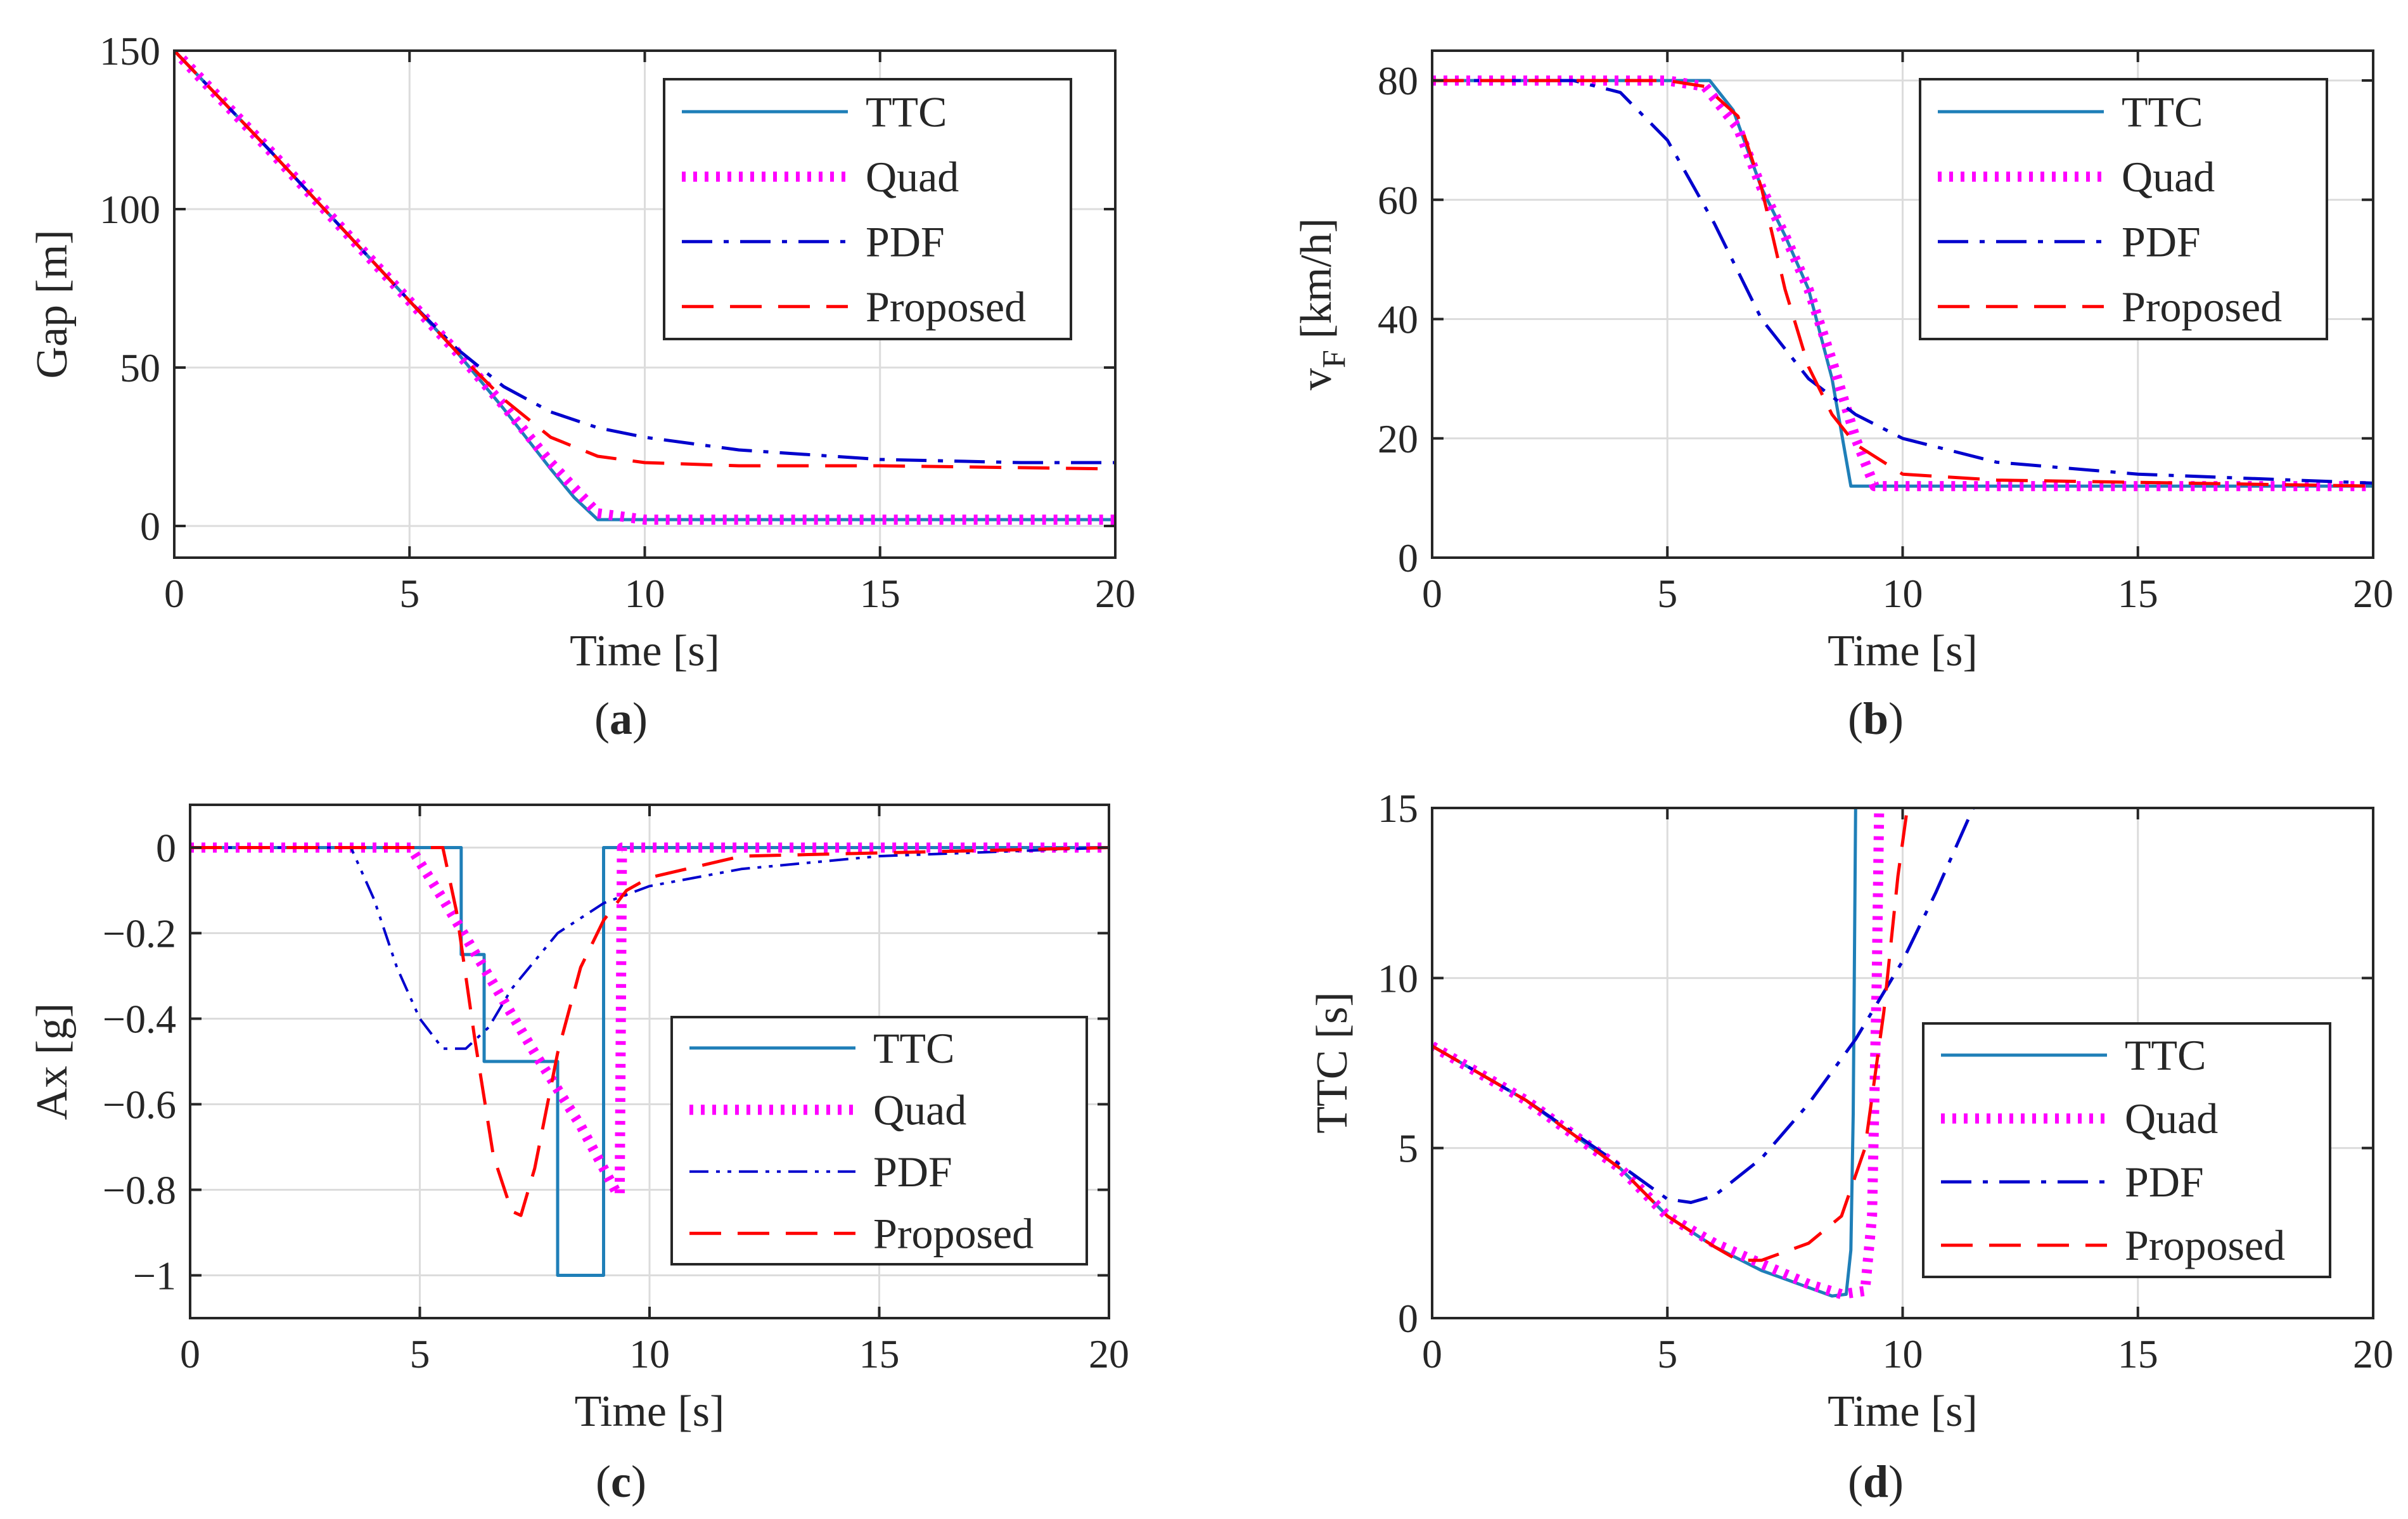 The height and width of the screenshot is (1519, 2408). Describe the element at coordinates (1334, 359) in the screenshot. I see `y-axis-label-subscript: F` at that location.